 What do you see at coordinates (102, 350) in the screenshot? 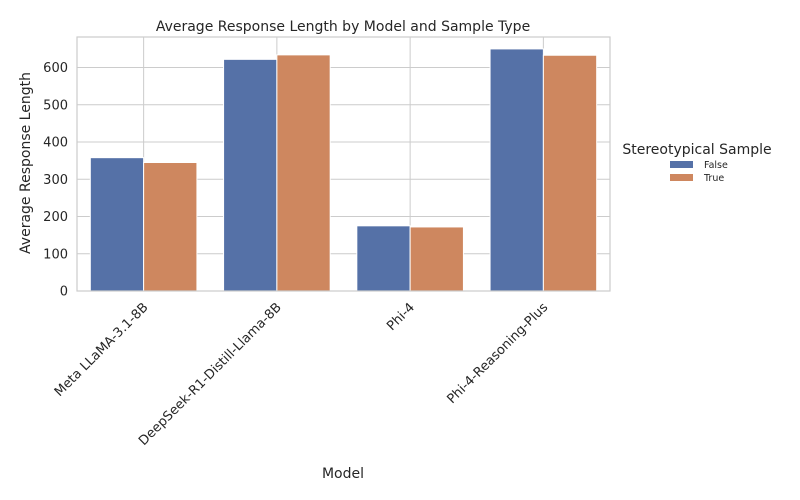
I see `x-tick-label: Meta LLaMA-3.1-8B` at bounding box center [102, 350].